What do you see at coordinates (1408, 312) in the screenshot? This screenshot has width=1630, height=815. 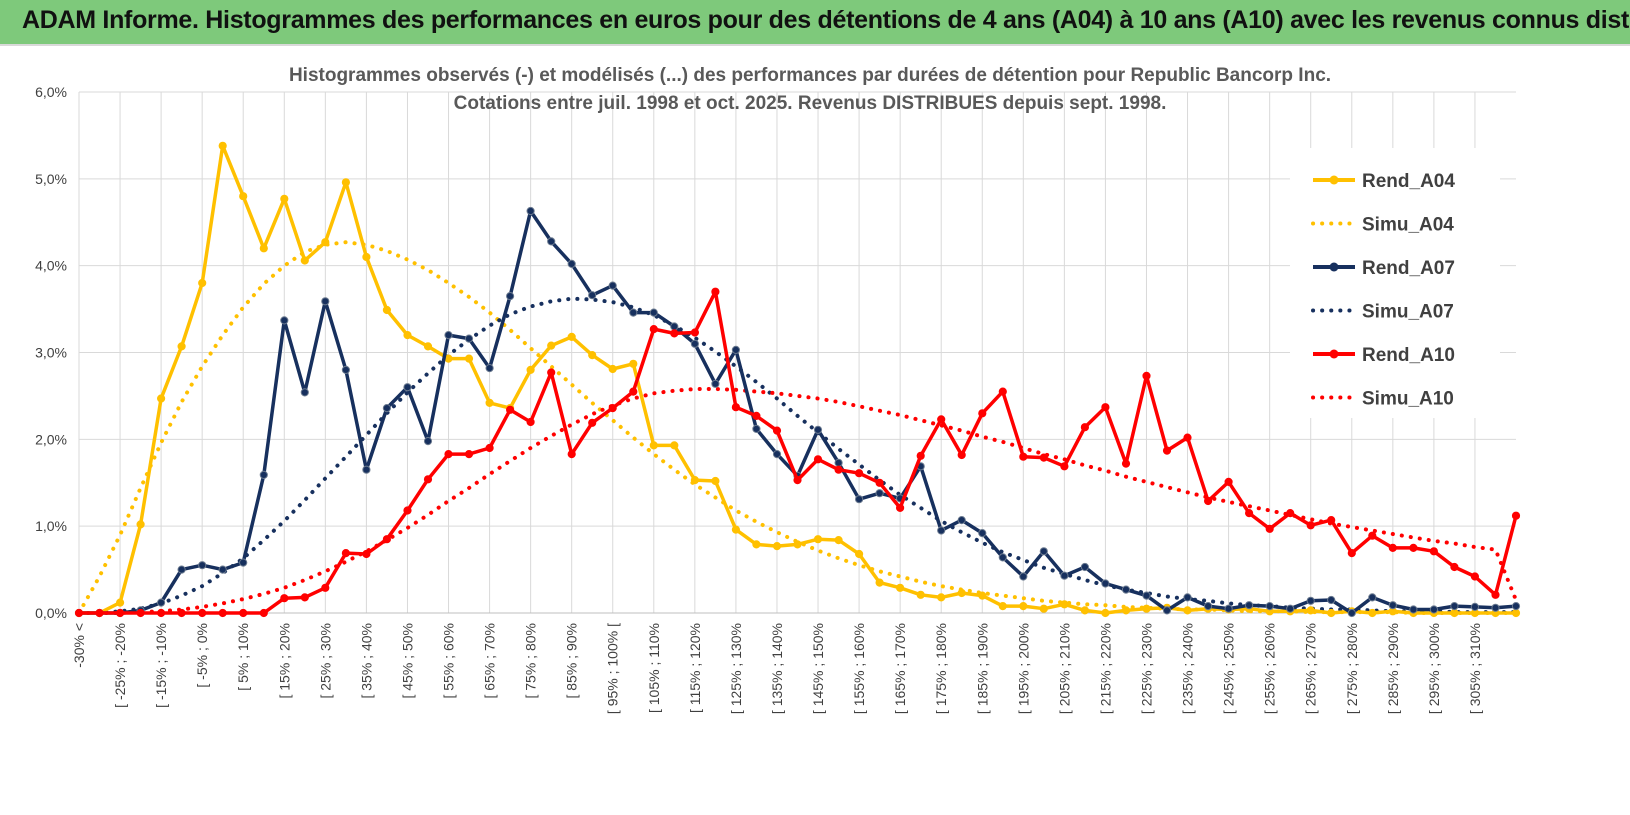 I see `legend-label: Simu_A07` at bounding box center [1408, 312].